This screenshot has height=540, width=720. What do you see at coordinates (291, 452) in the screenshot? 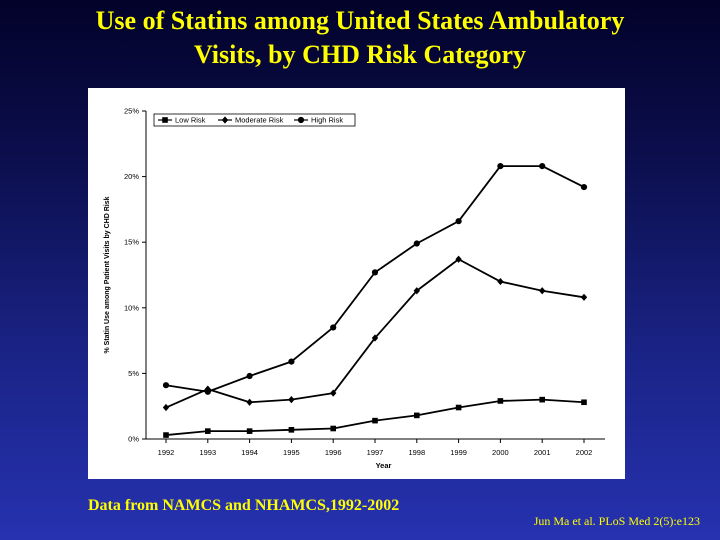
I see `x-tick-label: 1995` at bounding box center [291, 452].